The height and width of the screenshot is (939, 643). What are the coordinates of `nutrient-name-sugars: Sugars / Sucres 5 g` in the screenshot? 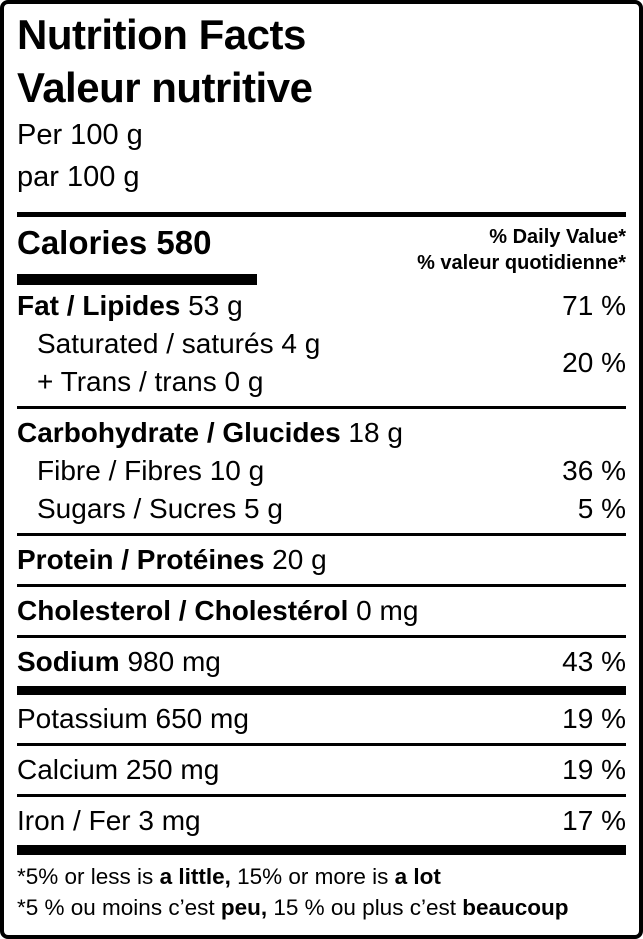 It's located at (160, 508).